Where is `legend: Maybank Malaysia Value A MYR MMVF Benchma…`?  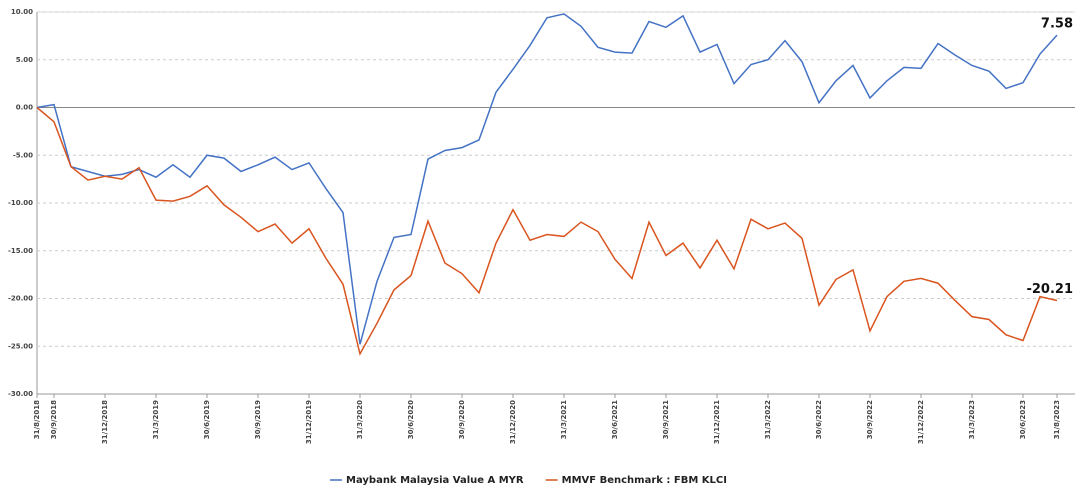
legend: Maybank Malaysia Value A MYR MMVF Benchma… is located at coordinates (528, 480).